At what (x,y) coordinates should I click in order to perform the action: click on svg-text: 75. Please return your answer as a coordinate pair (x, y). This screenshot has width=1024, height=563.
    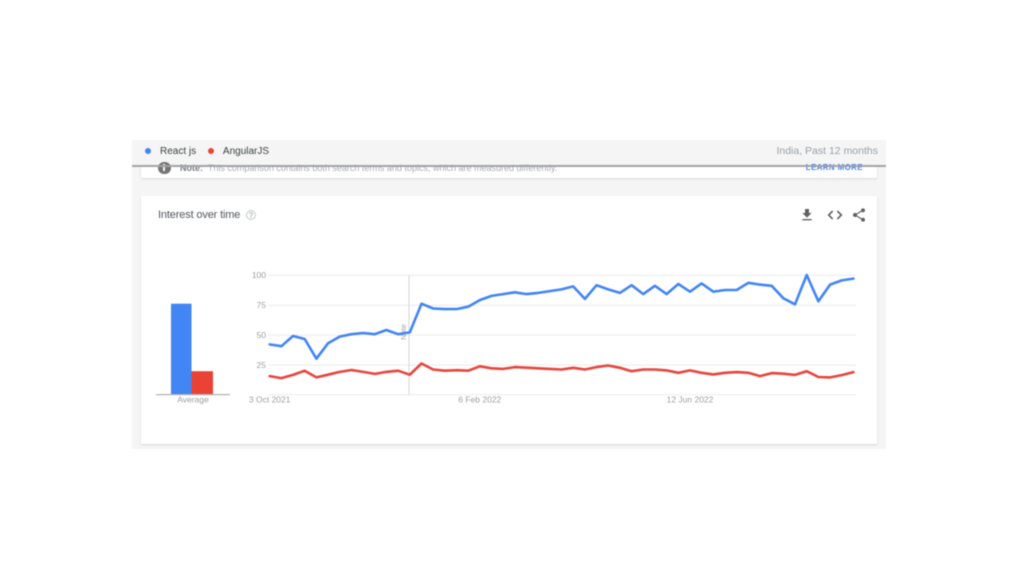
    Looking at the image, I should click on (262, 305).